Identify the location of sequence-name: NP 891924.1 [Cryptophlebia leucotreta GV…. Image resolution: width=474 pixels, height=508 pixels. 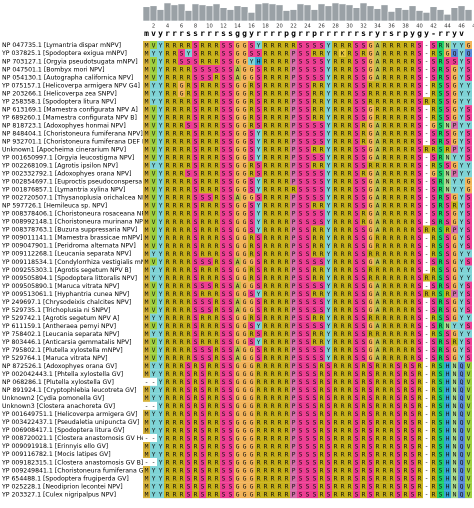
(69, 390).